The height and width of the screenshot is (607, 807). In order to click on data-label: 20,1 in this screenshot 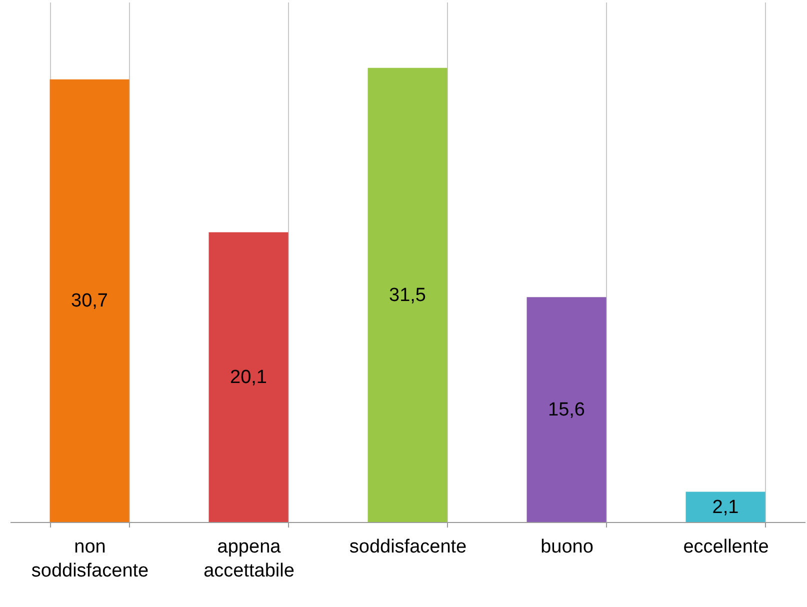, I will do `click(248, 377)`.